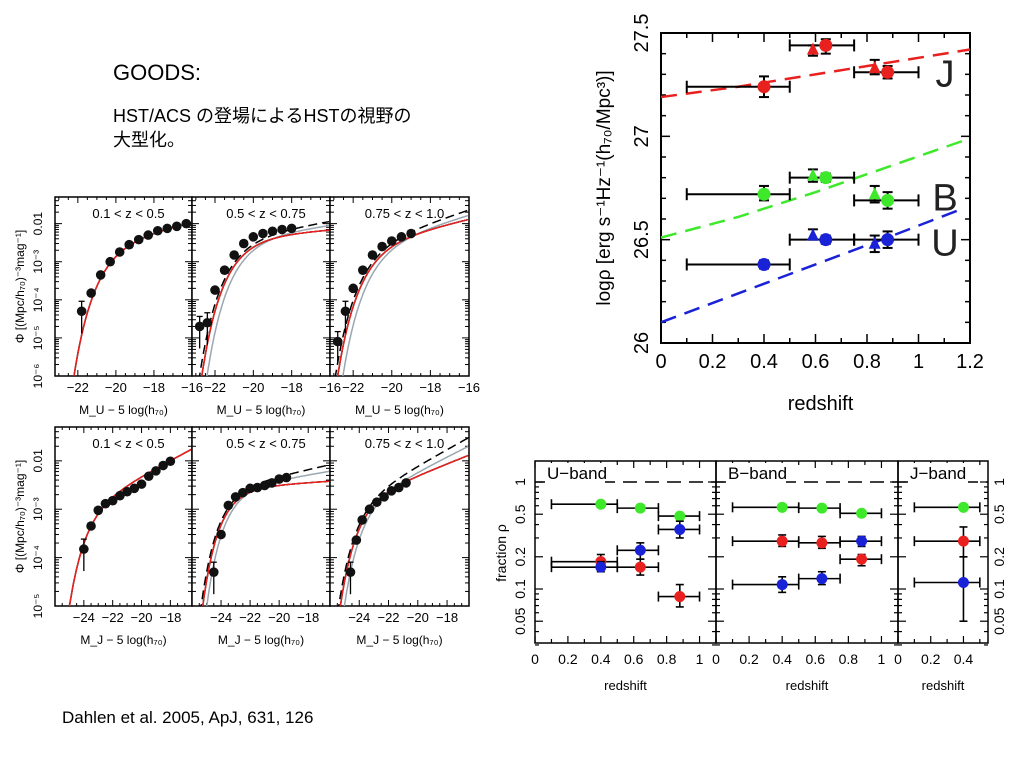  I want to click on data-point-B-circle, so click(764, 194).